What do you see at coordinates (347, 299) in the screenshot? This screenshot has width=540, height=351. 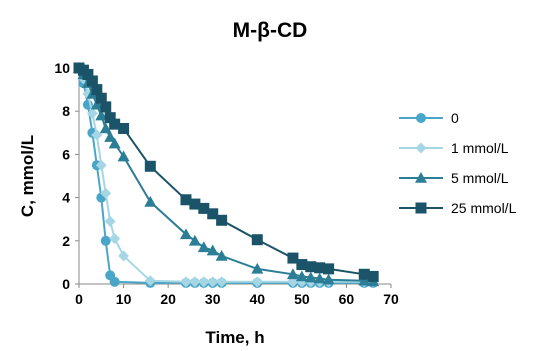 I see `x-tick-label: 60` at bounding box center [347, 299].